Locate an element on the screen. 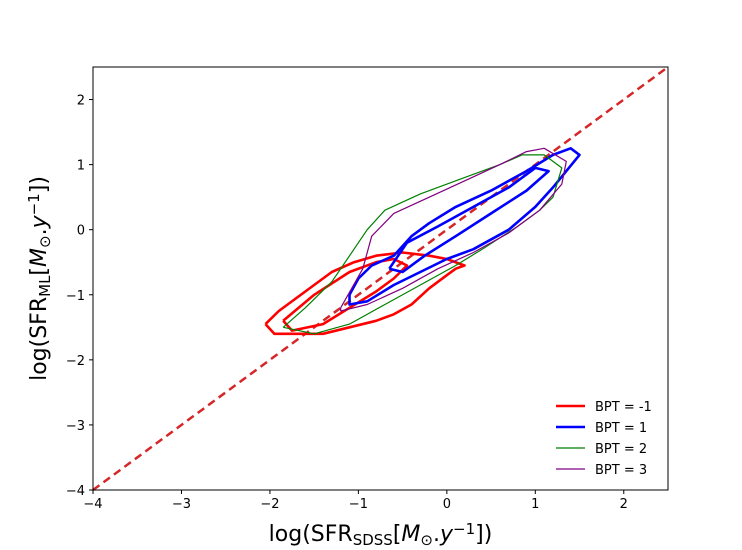 Image resolution: width=742 pixels, height=550 pixels. y-tick-label: −4 is located at coordinates (75, 491).